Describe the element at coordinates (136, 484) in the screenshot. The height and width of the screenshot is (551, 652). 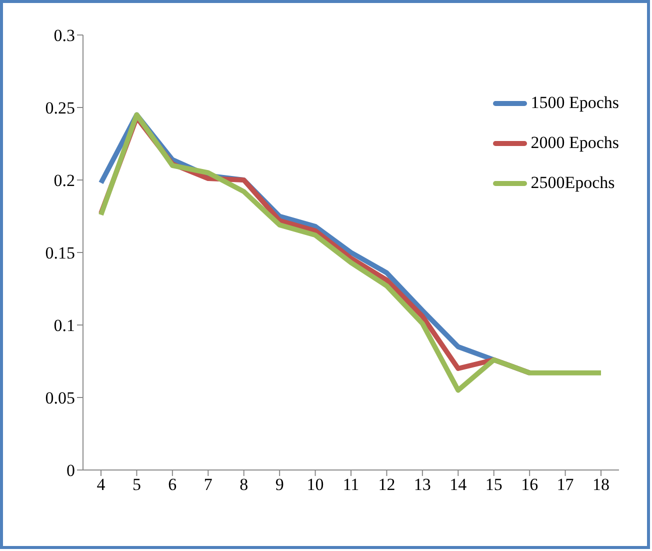
I see `x-tick-label: 5` at that location.